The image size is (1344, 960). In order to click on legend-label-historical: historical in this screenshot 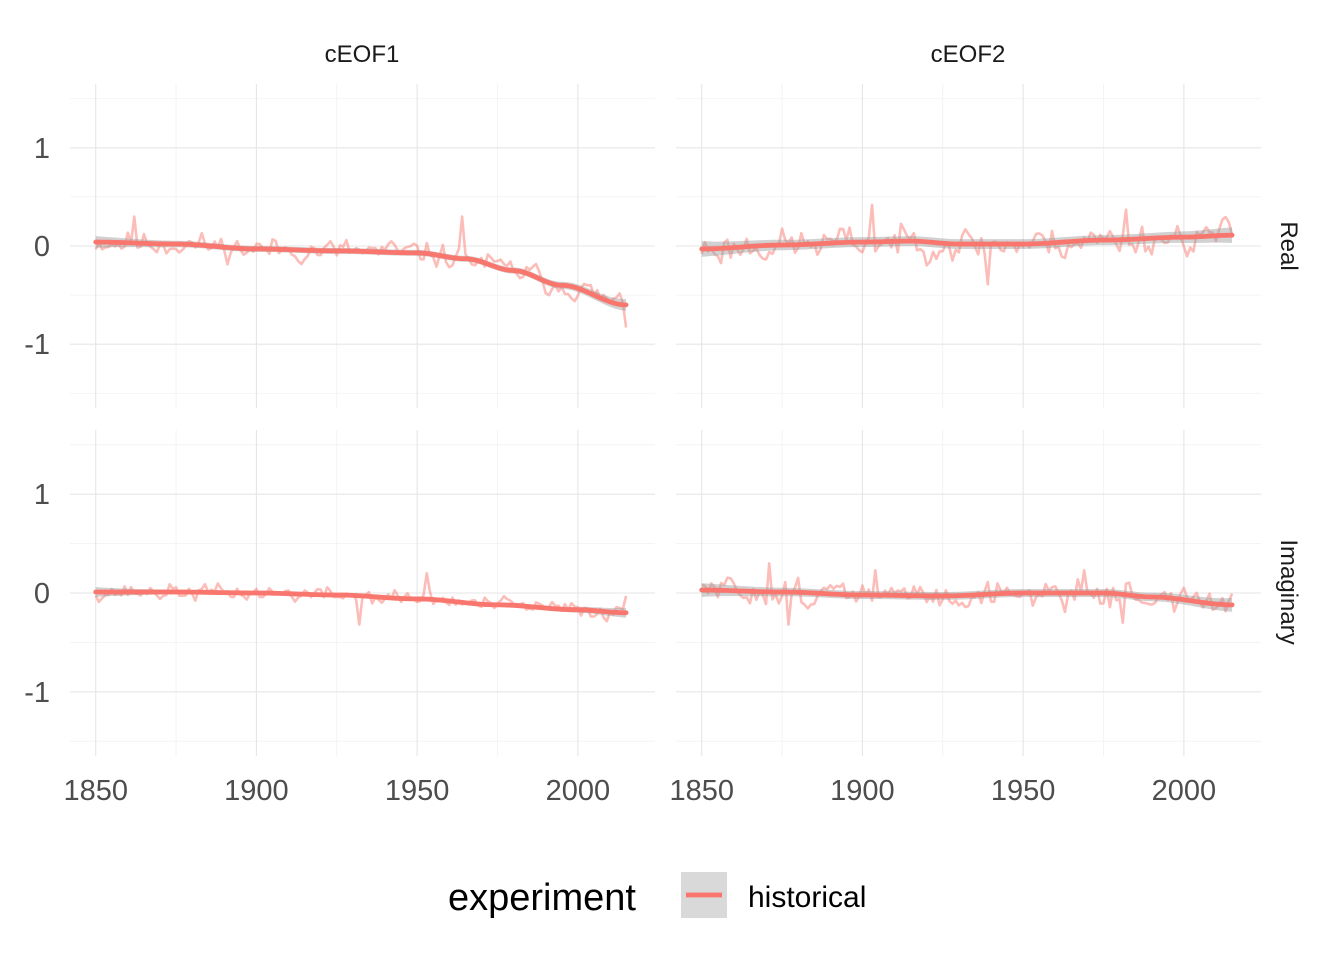, I will do `click(807, 897)`.